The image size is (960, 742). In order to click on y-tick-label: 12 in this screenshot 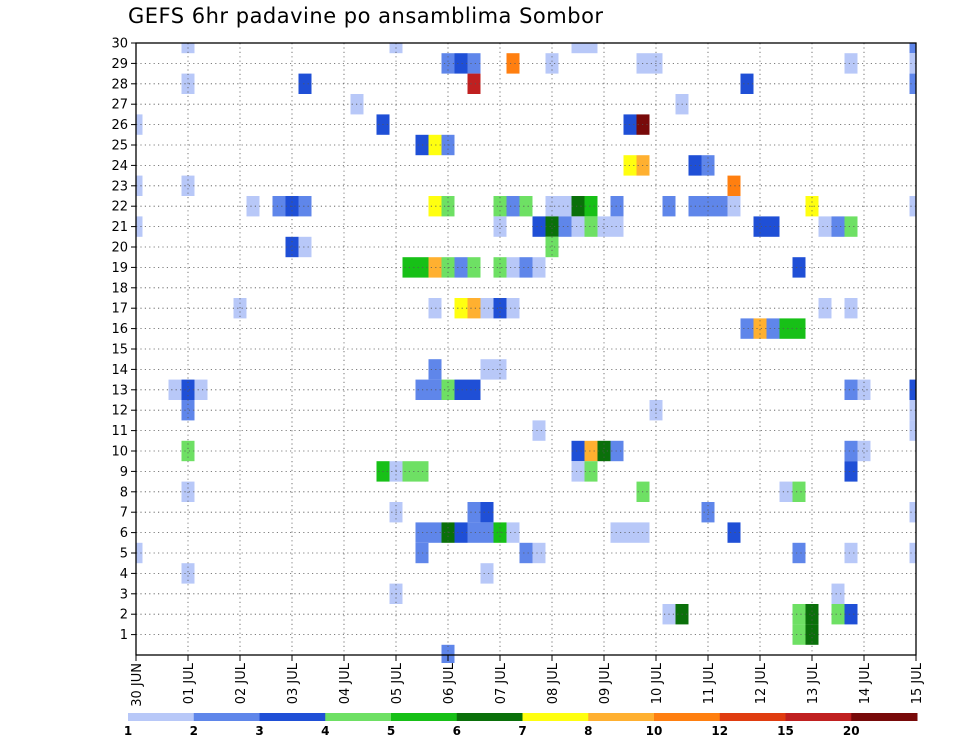, I will do `click(119, 411)`.